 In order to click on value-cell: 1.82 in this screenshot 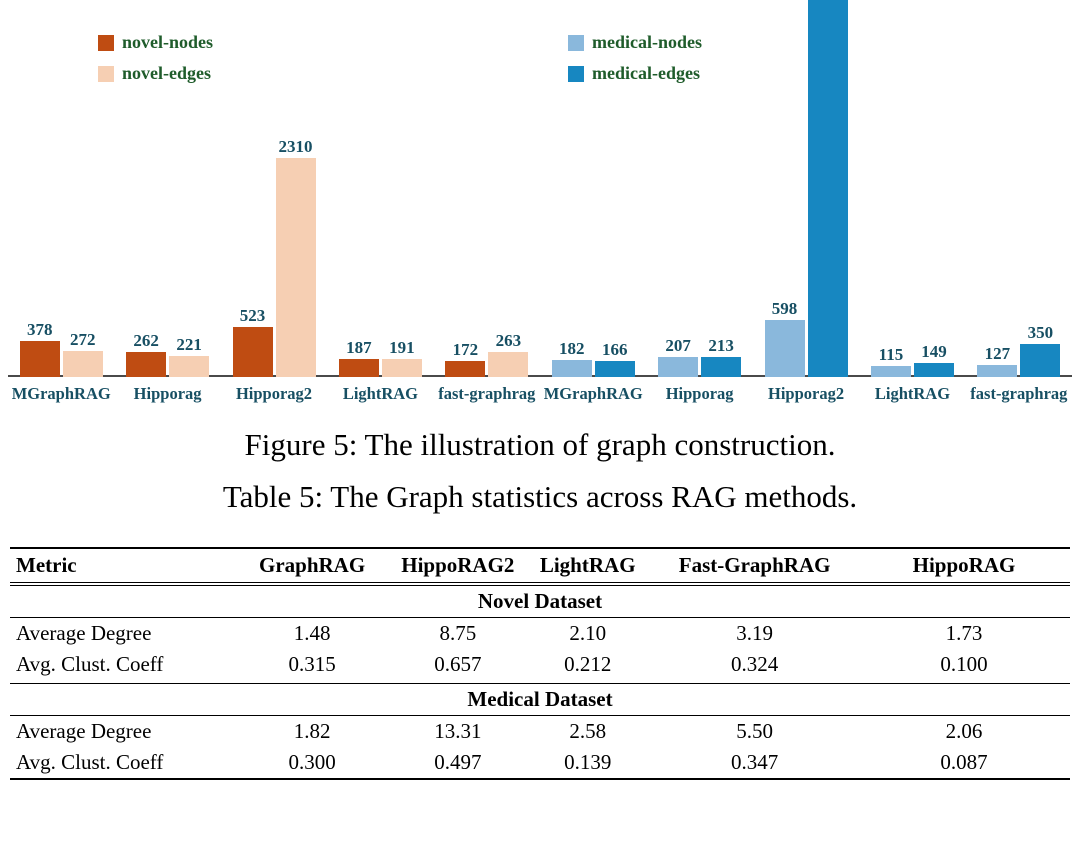, I will do `click(312, 730)`.